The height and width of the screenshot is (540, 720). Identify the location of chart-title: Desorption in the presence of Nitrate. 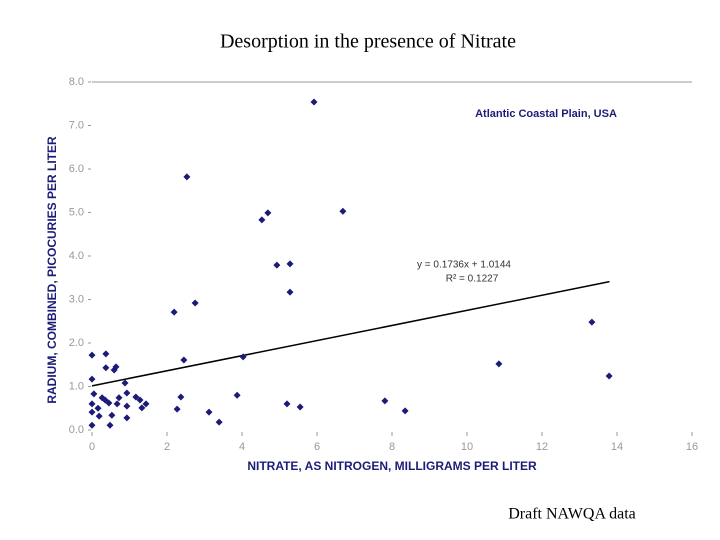
(368, 42).